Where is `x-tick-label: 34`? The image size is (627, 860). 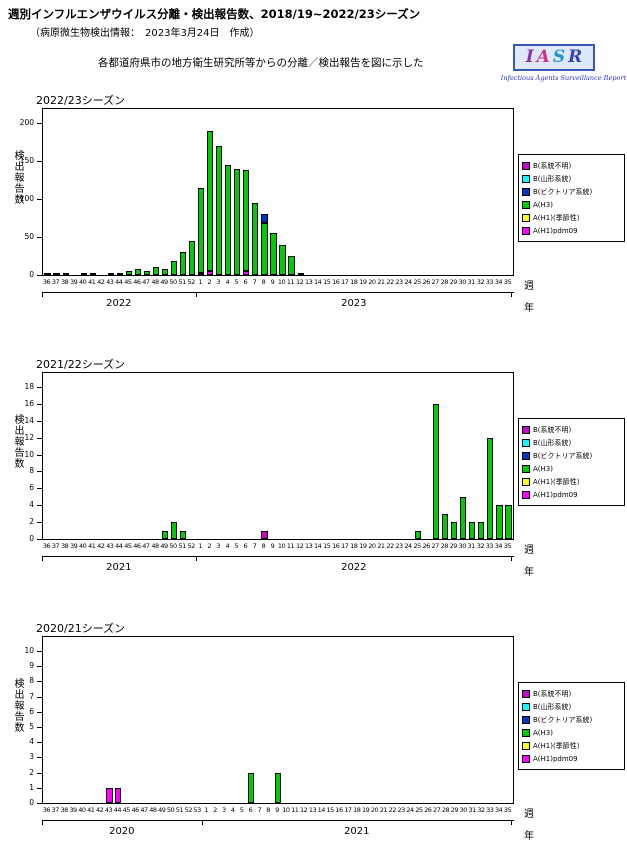
x-tick-label: 34 is located at coordinates (498, 282).